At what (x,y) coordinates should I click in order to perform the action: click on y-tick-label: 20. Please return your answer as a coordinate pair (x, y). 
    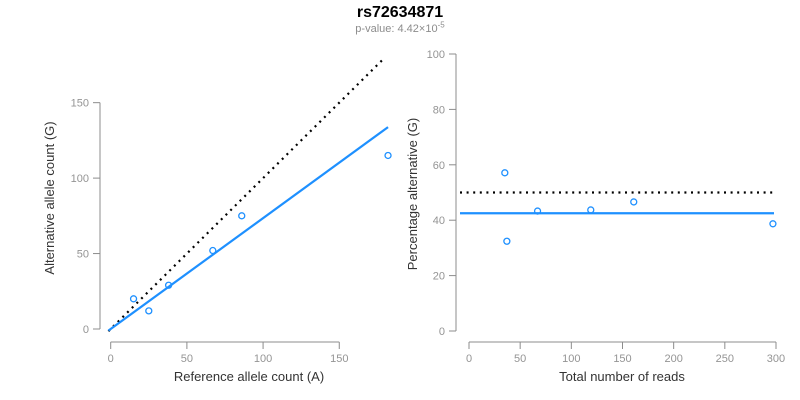
    Looking at the image, I should click on (439, 277).